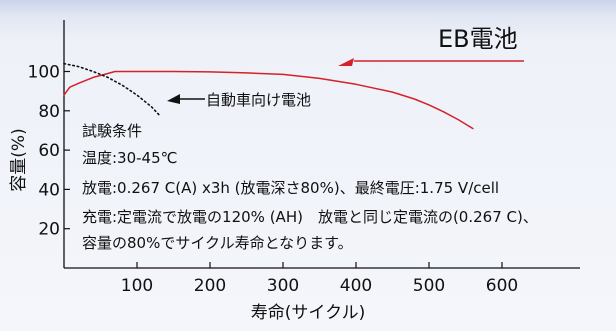  I want to click on x-axis-label: 寿命(サイクル), so click(308, 313).